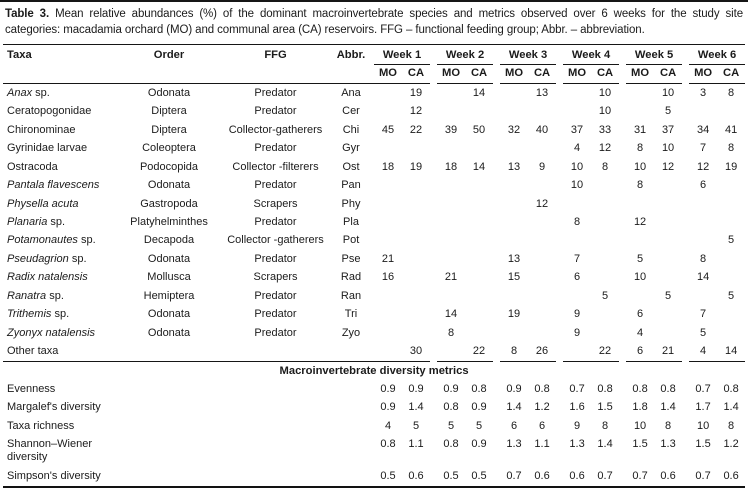  What do you see at coordinates (451, 477) in the screenshot?
I see `value-cell: 0.5` at bounding box center [451, 477].